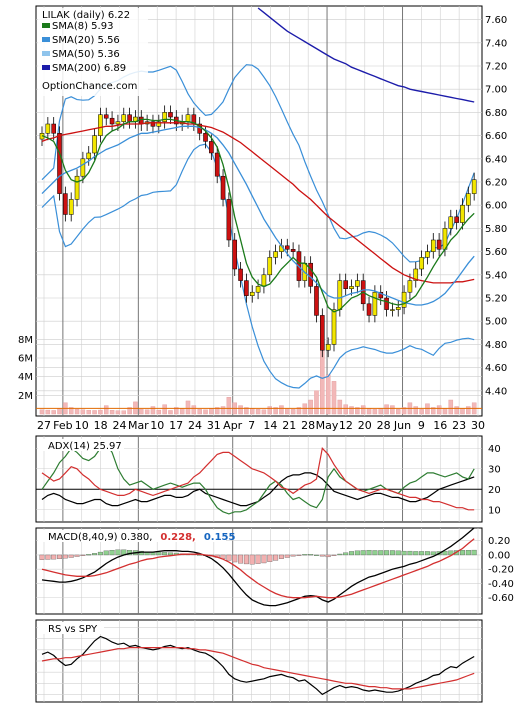  Describe the element at coordinates (259, 661) in the screenshot. I see `rs-panel: RS vs SPY` at that location.